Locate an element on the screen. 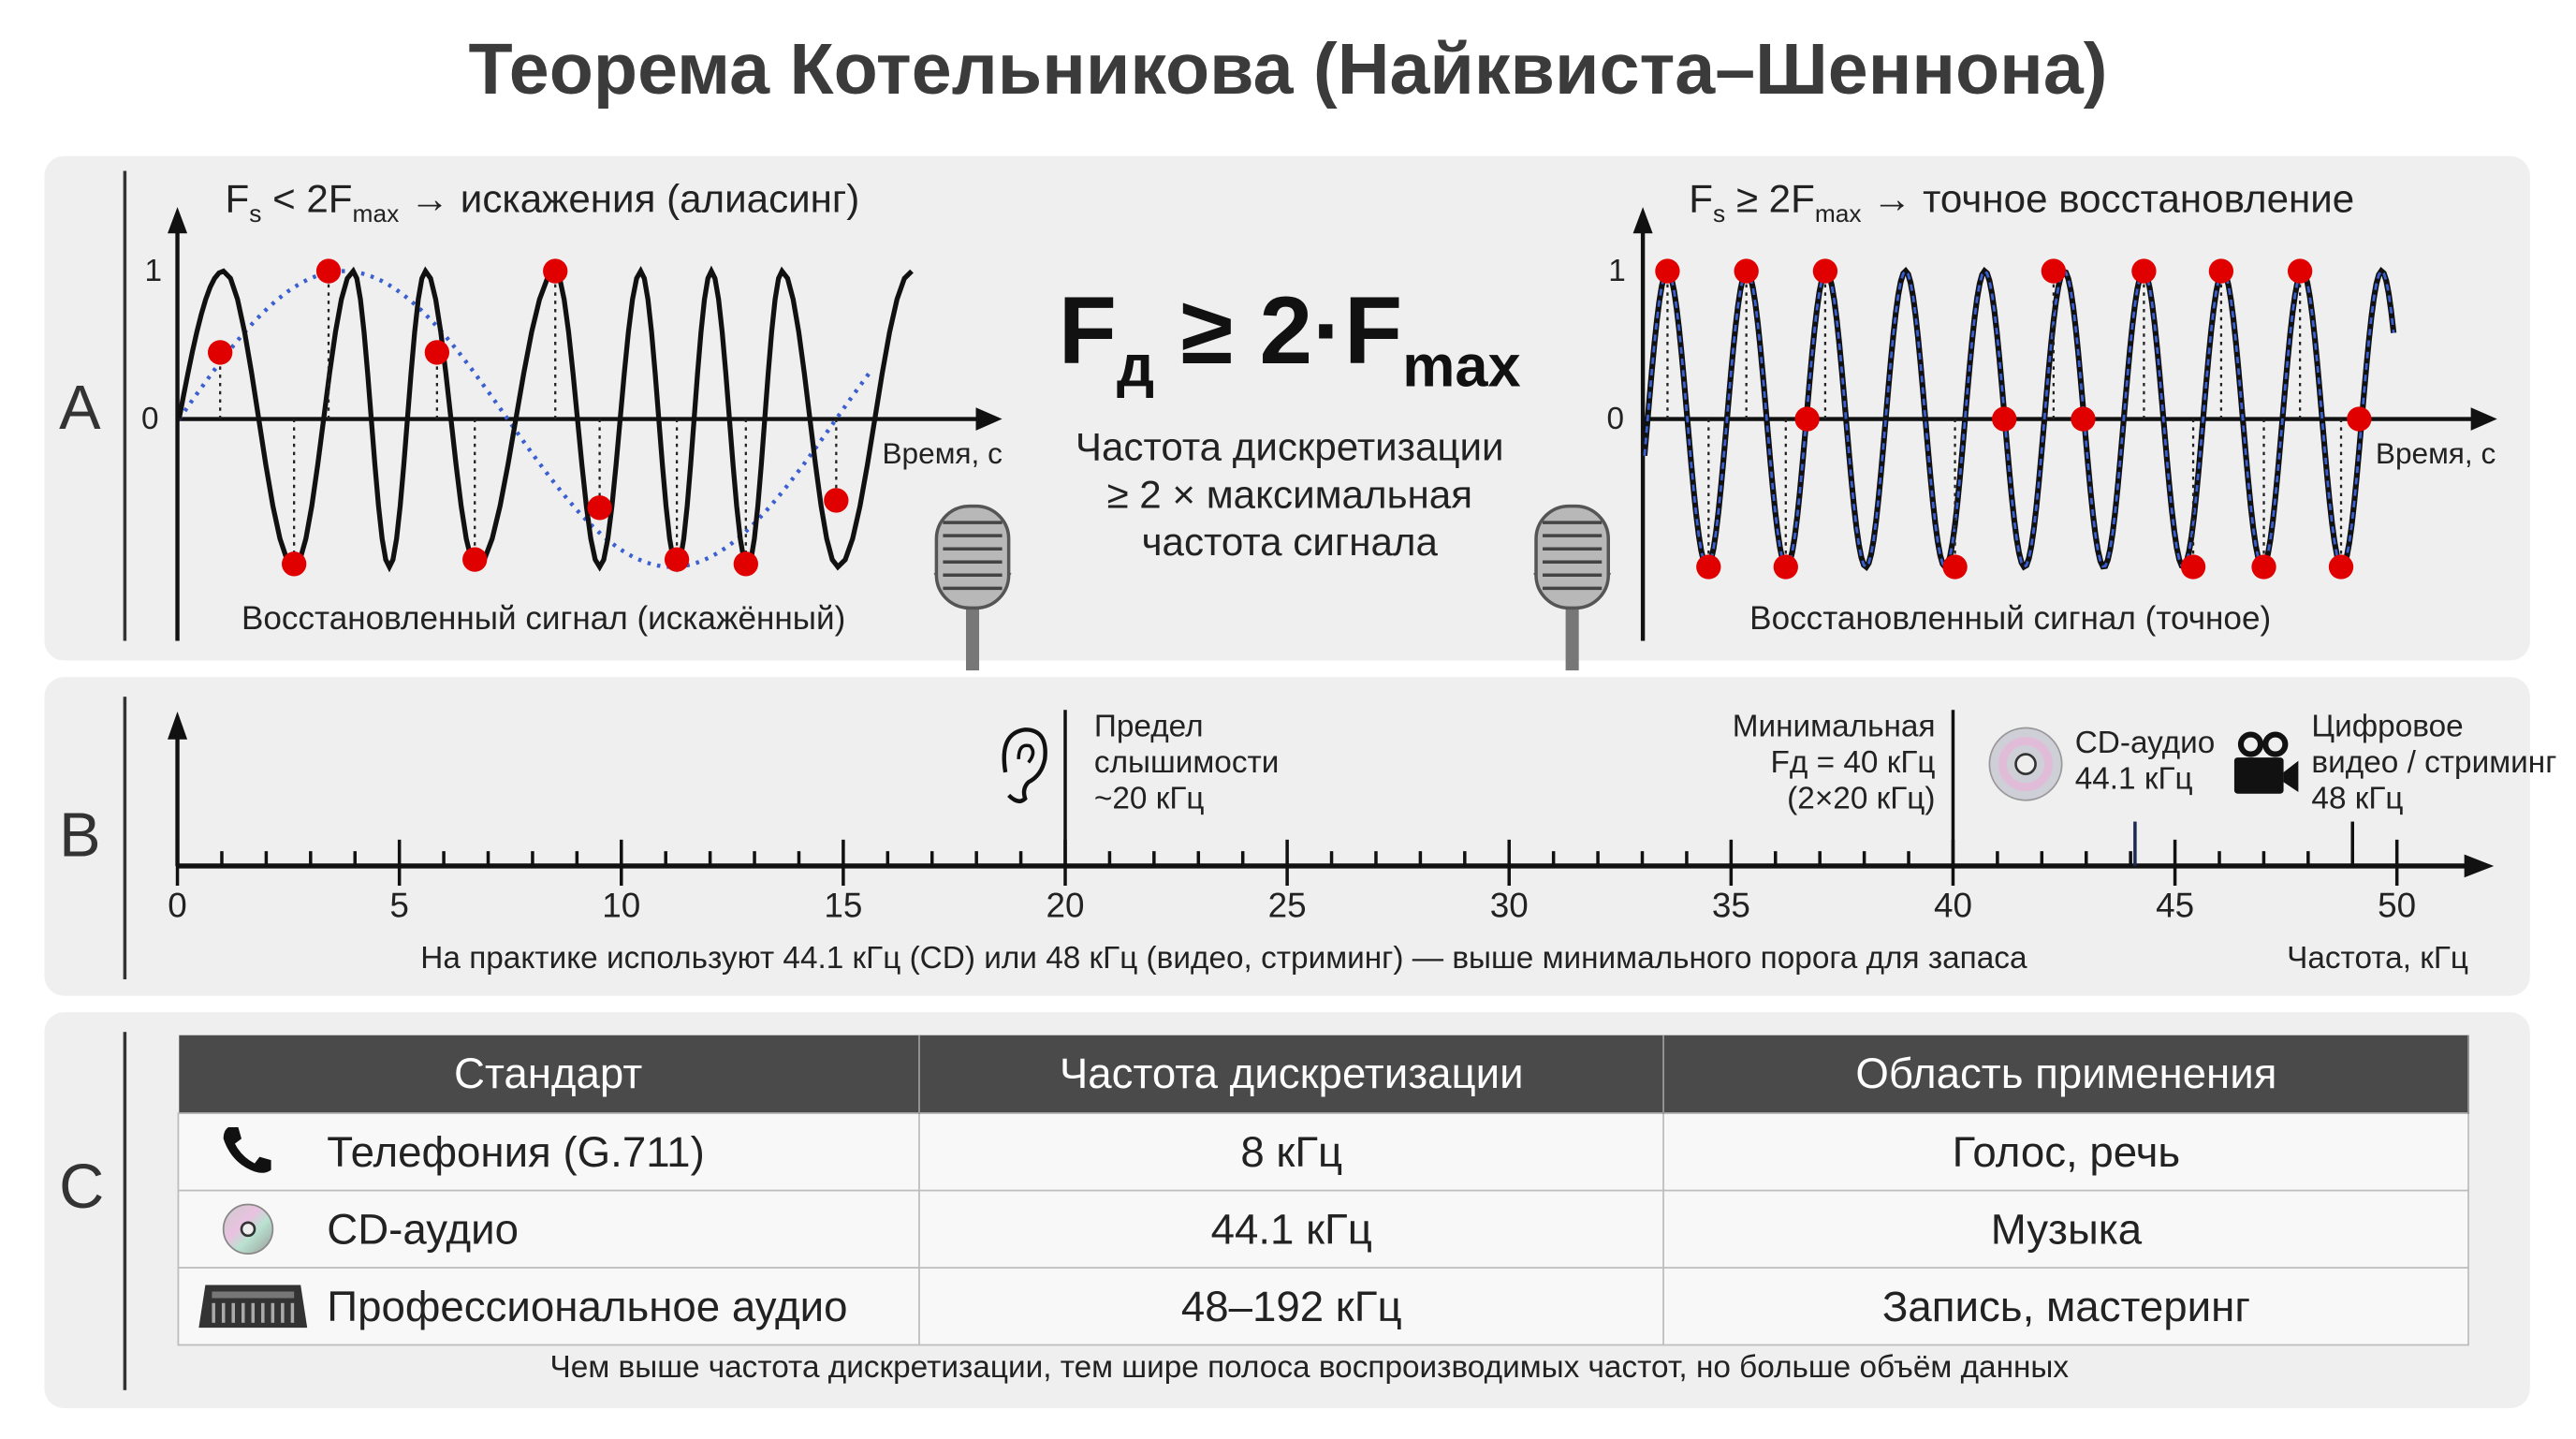 This screenshot has height=1439, width=2576. y-tick-1-right: 1 is located at coordinates (1617, 272).